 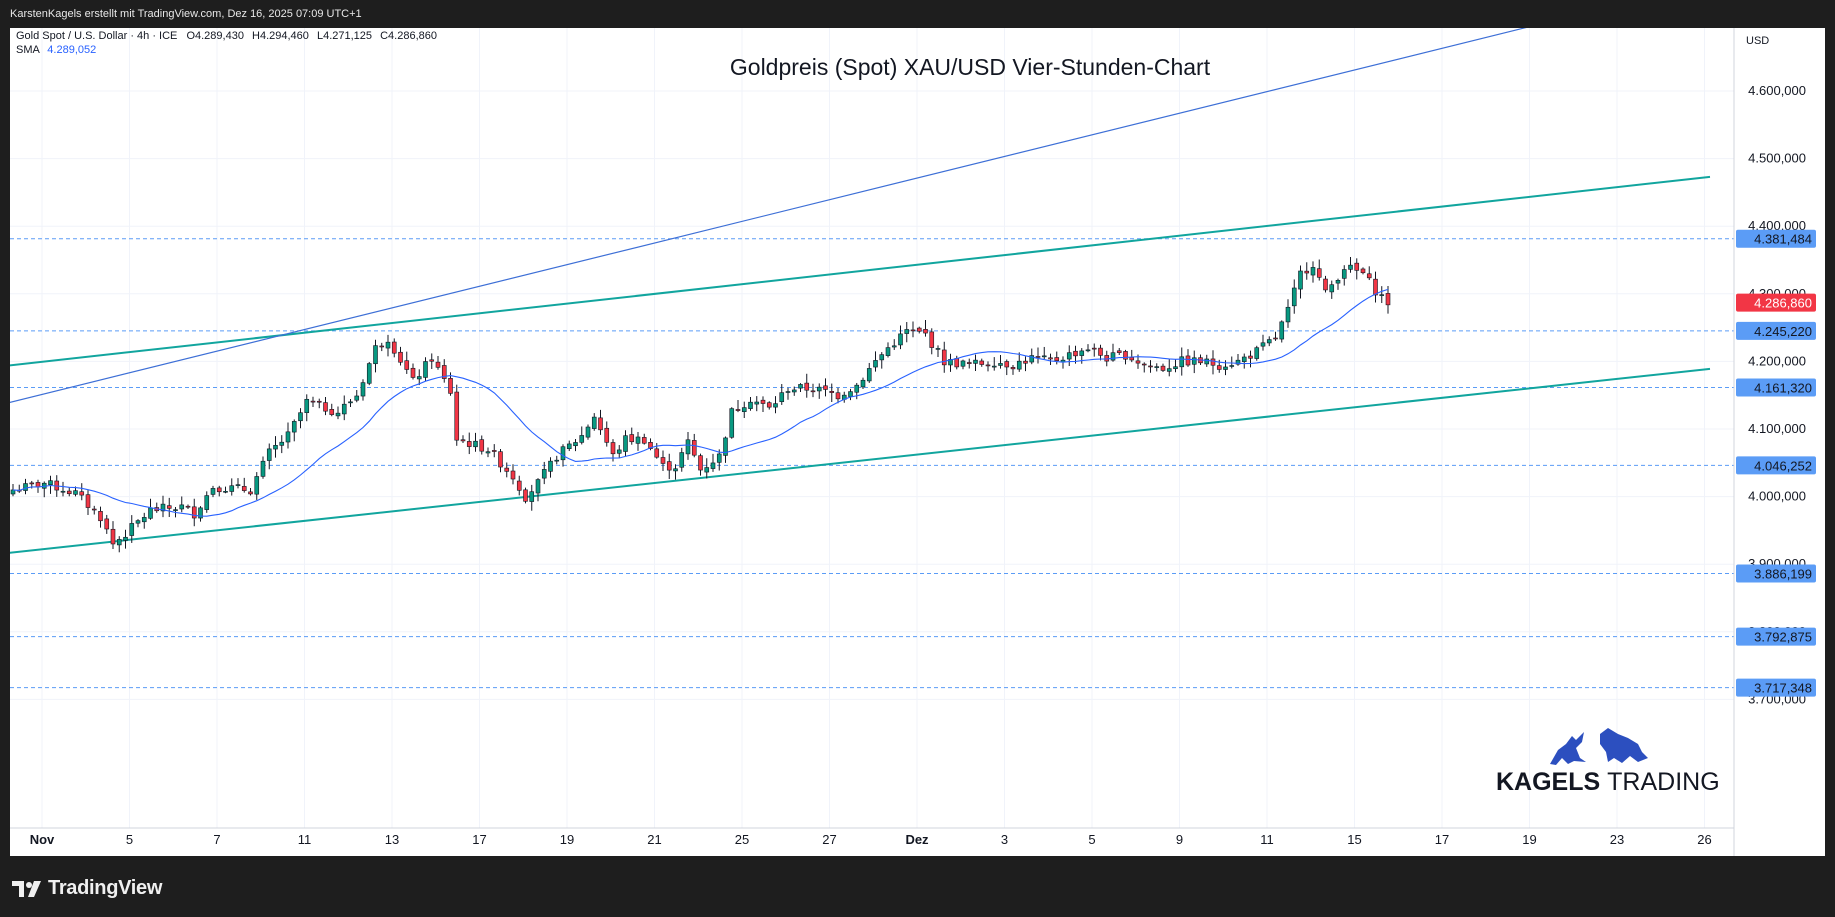 What do you see at coordinates (1608, 782) in the screenshot?
I see `svg-text: KAGELS TRADING` at bounding box center [1608, 782].